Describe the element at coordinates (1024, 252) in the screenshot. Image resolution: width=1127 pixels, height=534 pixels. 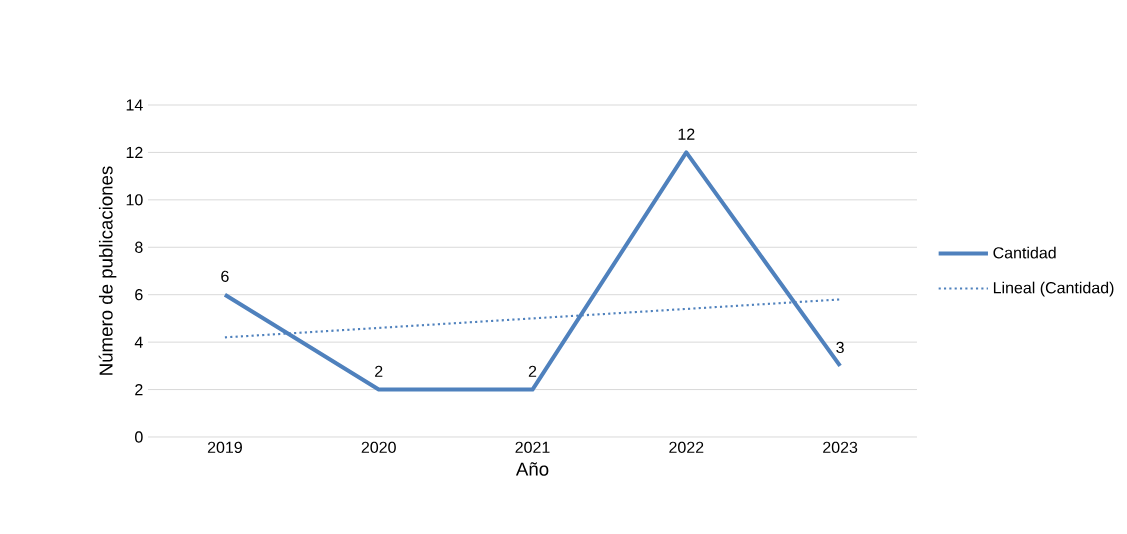
I see `legend-label: Cantidad` at that location.